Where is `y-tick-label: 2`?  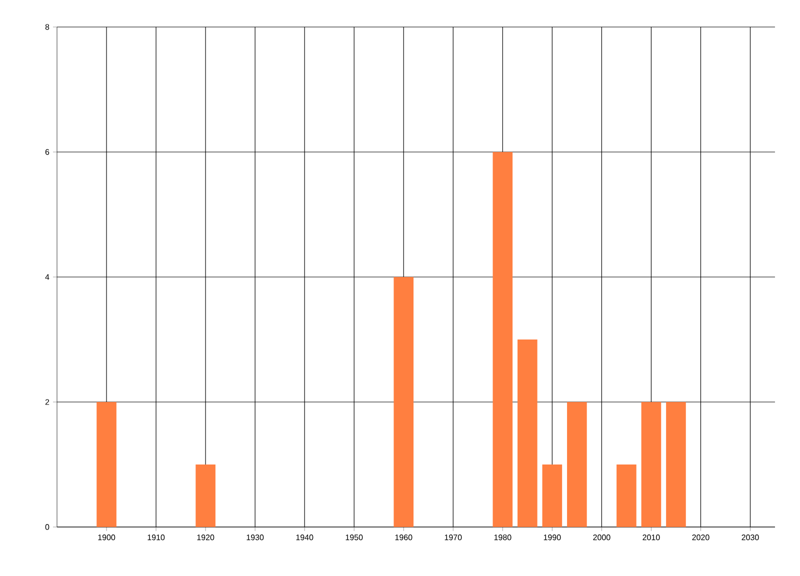
y-tick-label: 2 is located at coordinates (47, 402).